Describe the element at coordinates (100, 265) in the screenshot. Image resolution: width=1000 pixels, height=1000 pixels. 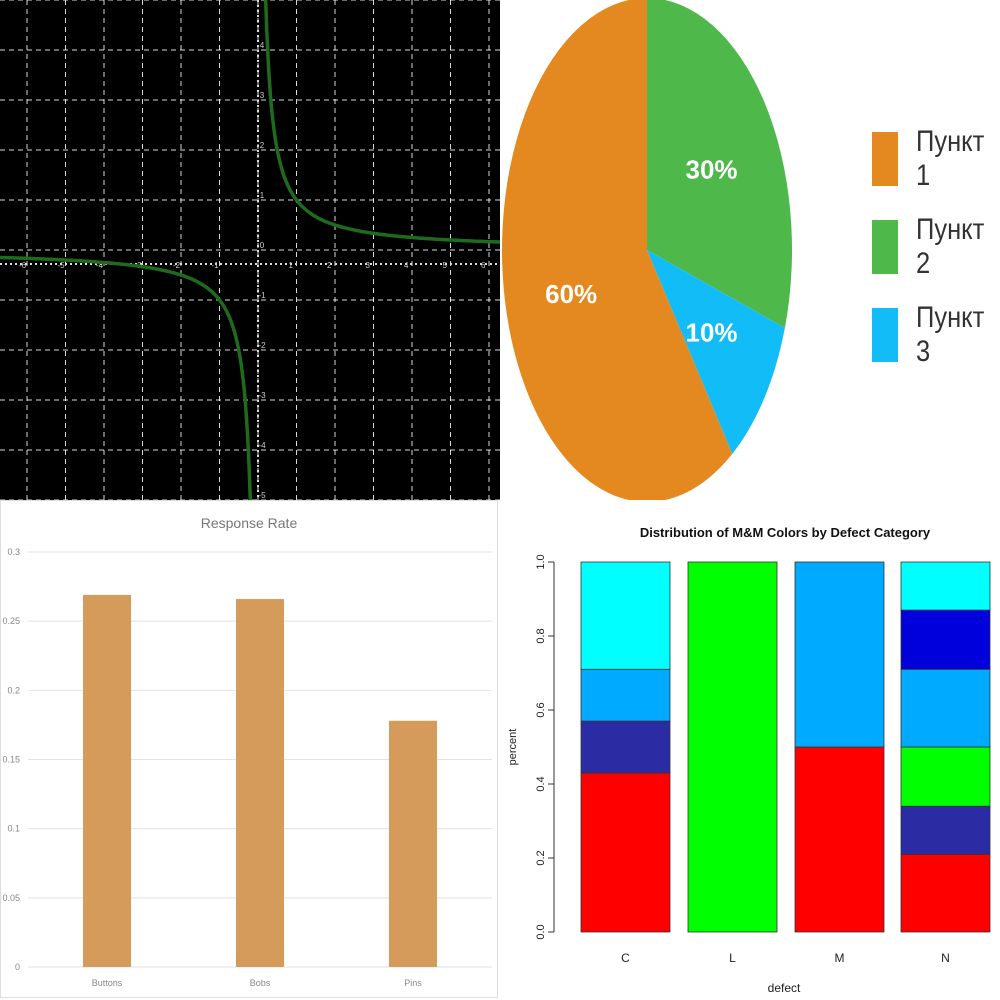
I see `x-tick-label: -4` at that location.